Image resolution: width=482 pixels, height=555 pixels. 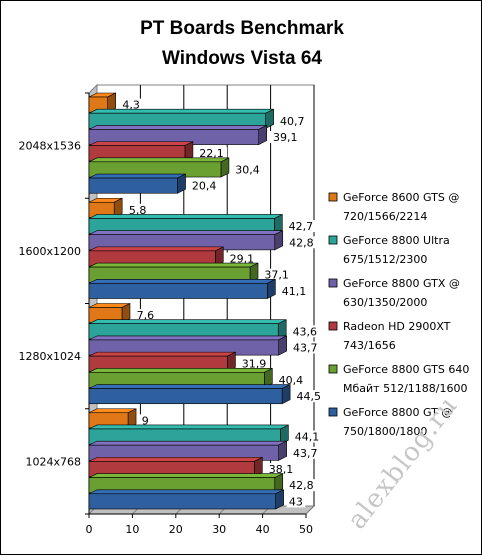 I want to click on data-label: 44,5, so click(x=308, y=396).